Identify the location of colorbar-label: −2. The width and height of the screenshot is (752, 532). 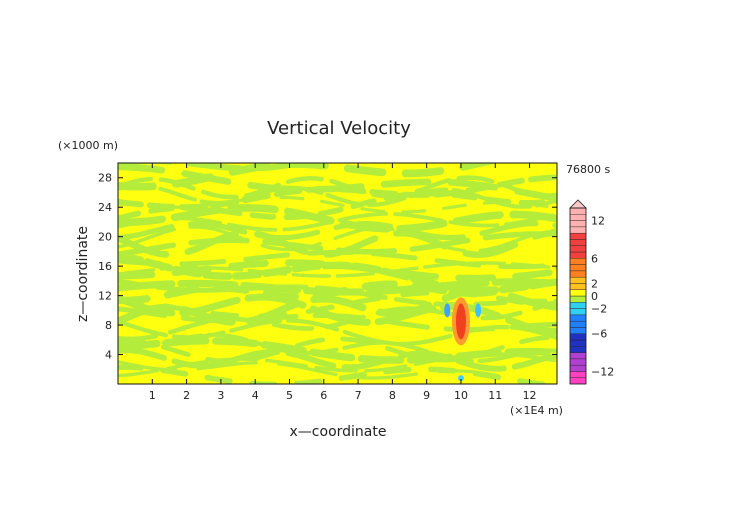
(599, 309).